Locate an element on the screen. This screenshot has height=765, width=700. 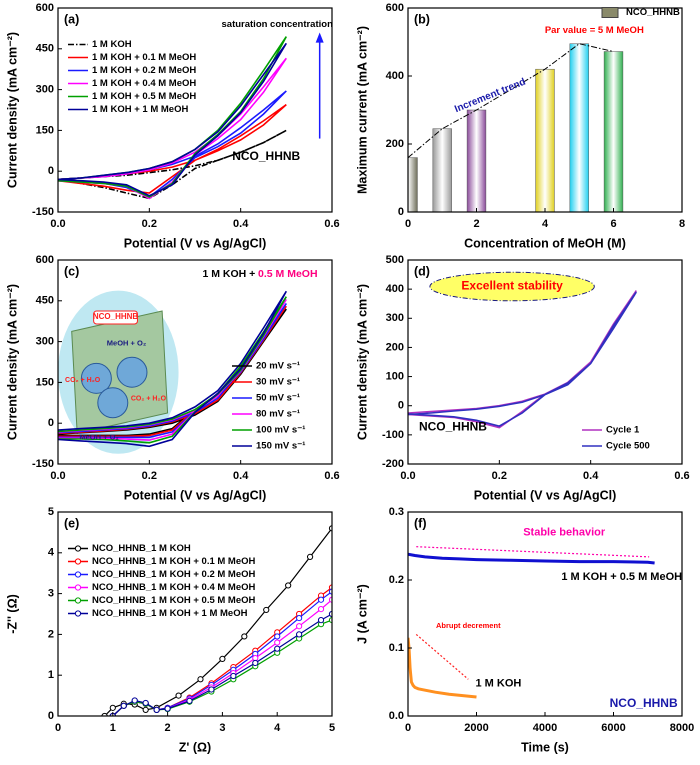
legend-label: 1 M KOH + 0.4 M MeOH is located at coordinates (144, 83).